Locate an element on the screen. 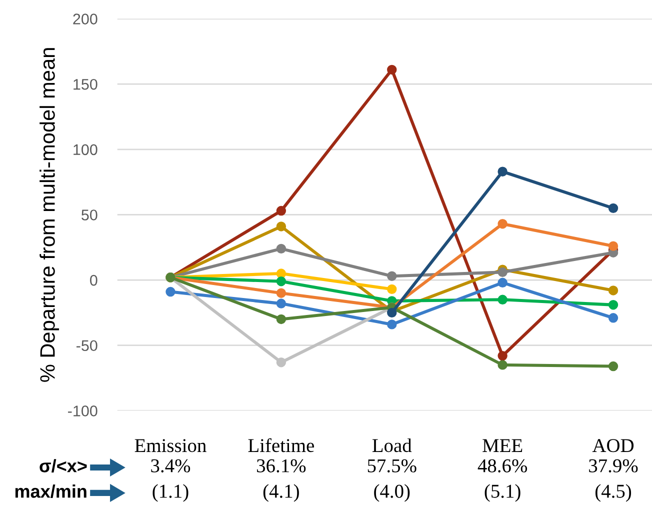  y-tick-label: 150 is located at coordinates (86, 84).